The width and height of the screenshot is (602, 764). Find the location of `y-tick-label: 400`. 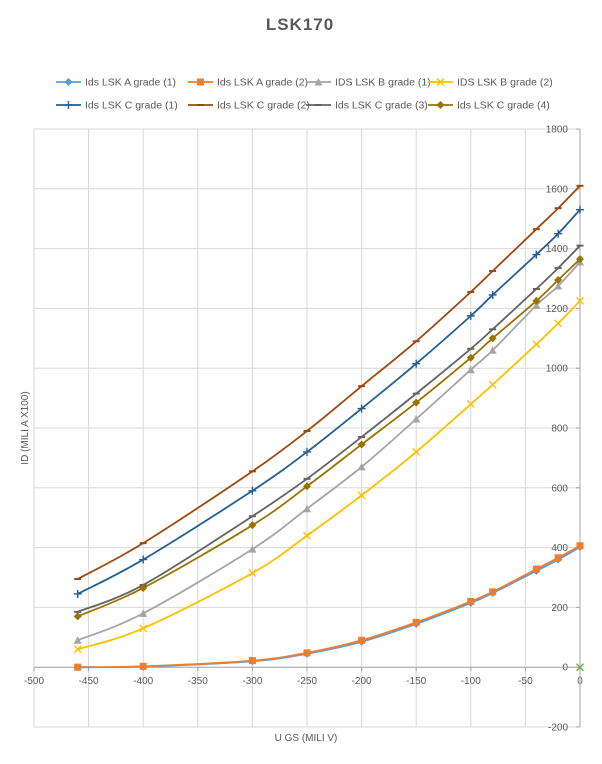

y-tick-label: 400 is located at coordinates (559, 548).